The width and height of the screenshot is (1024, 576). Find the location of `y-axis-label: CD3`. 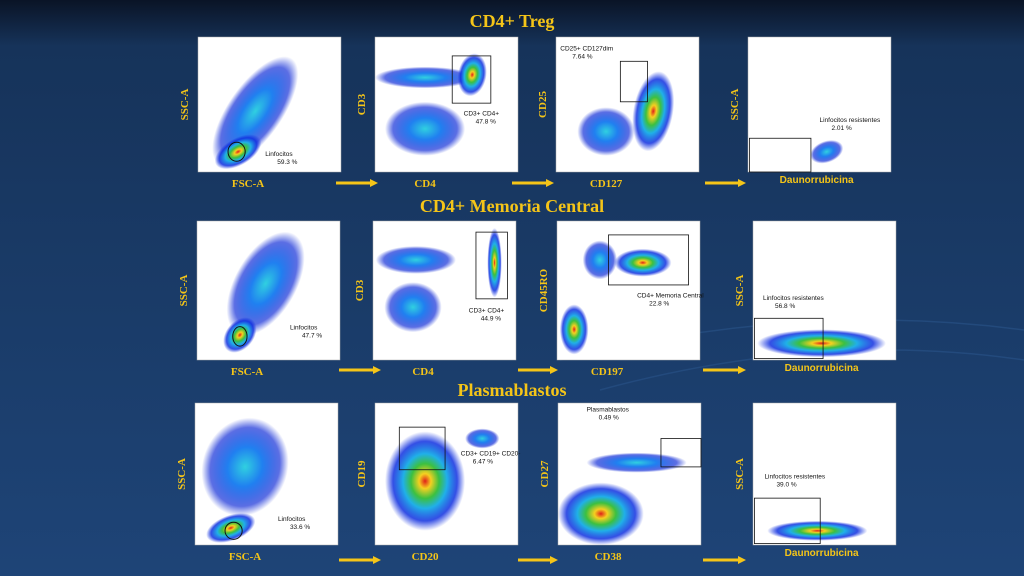

y-axis-label: CD3 is located at coordinates (360, 290).